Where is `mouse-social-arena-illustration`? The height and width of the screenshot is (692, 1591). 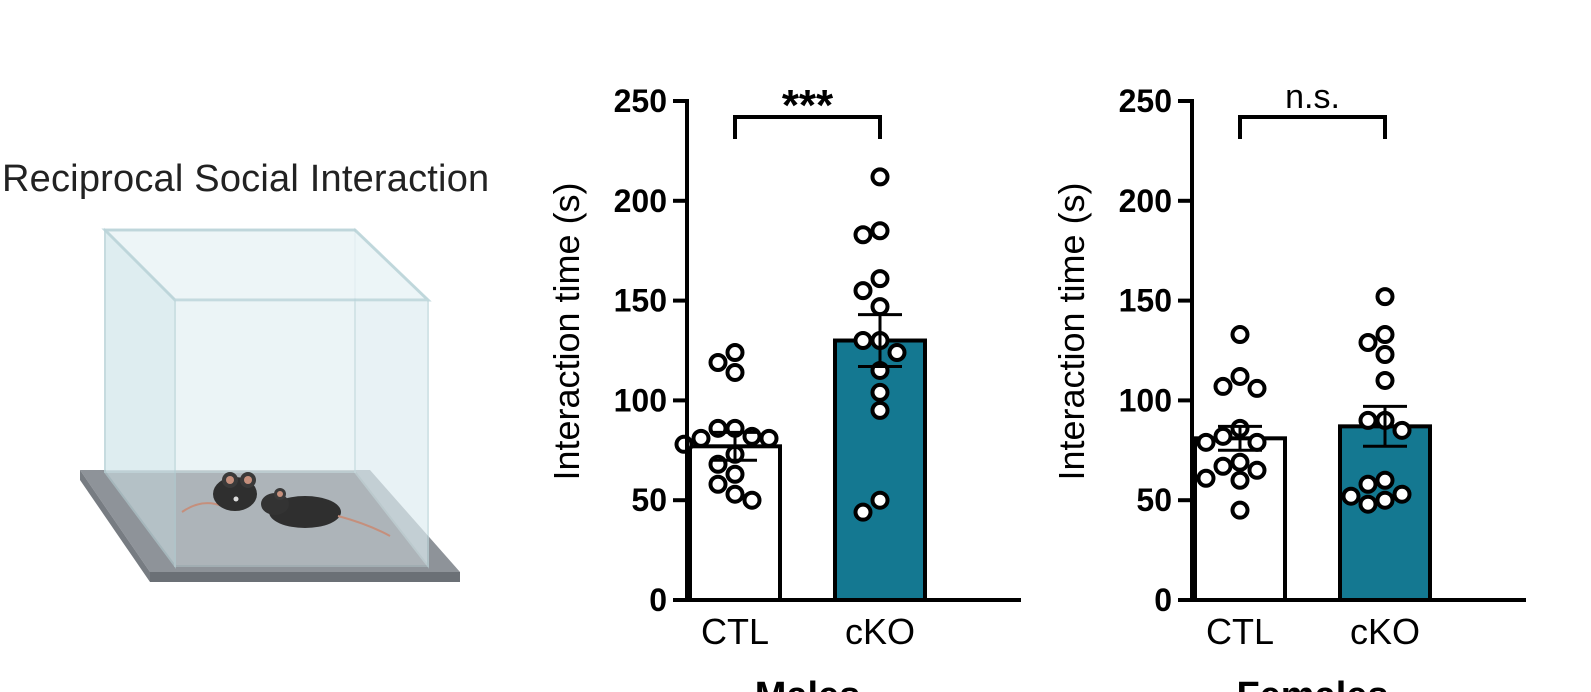
mouse-social-arena-illustration is located at coordinates (270, 407).